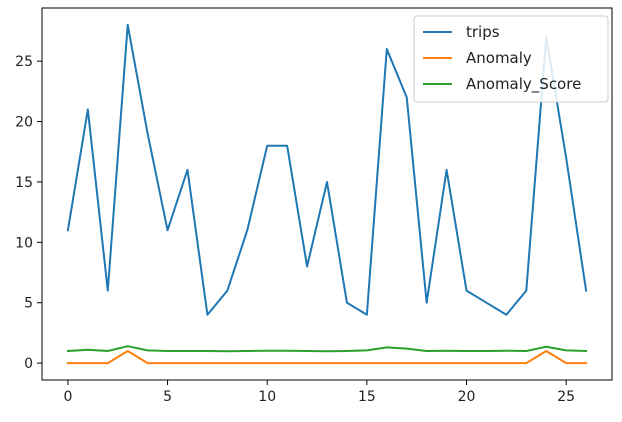  What do you see at coordinates (28, 364) in the screenshot?
I see `y-tick-label: 0` at bounding box center [28, 364].